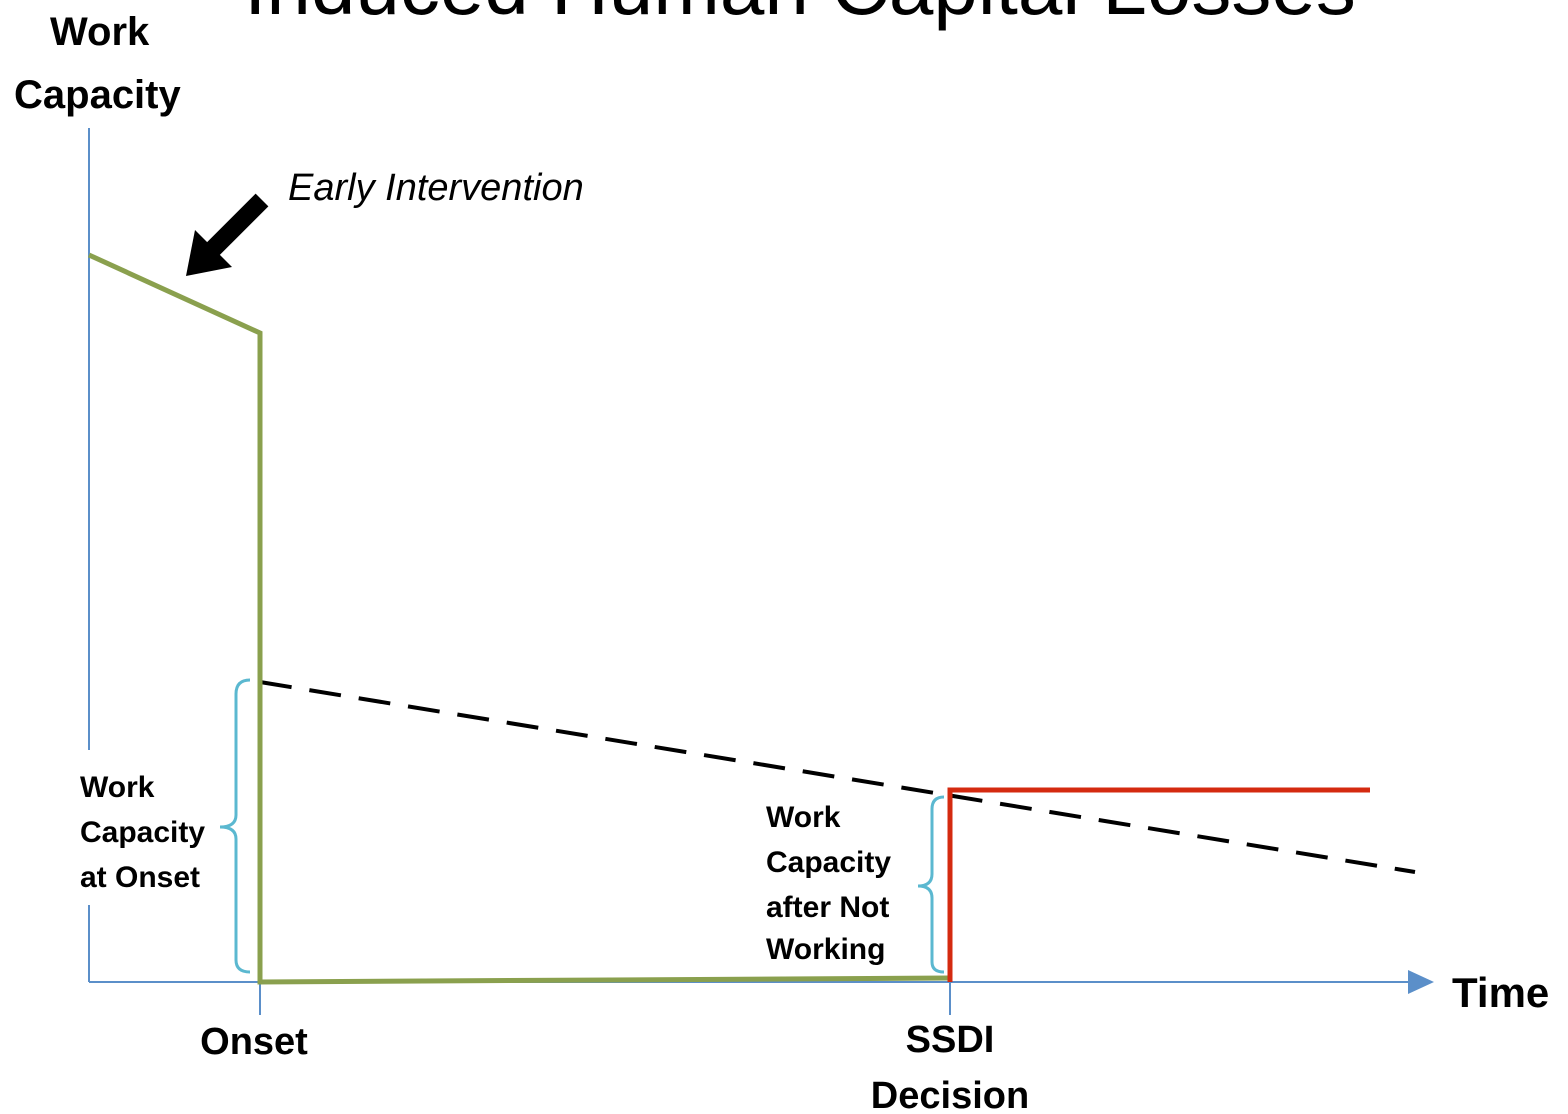  Describe the element at coordinates (800, 15) in the screenshot. I see `title: Induced Human Capital Losses` at that location.